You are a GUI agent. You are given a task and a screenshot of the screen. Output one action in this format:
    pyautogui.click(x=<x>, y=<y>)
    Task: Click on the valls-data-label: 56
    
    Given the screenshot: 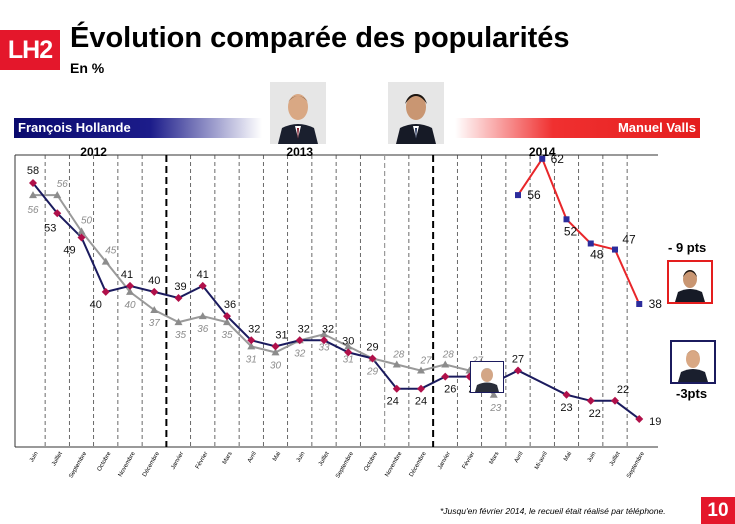 What is the action you would take?
    pyautogui.click(x=534, y=195)
    